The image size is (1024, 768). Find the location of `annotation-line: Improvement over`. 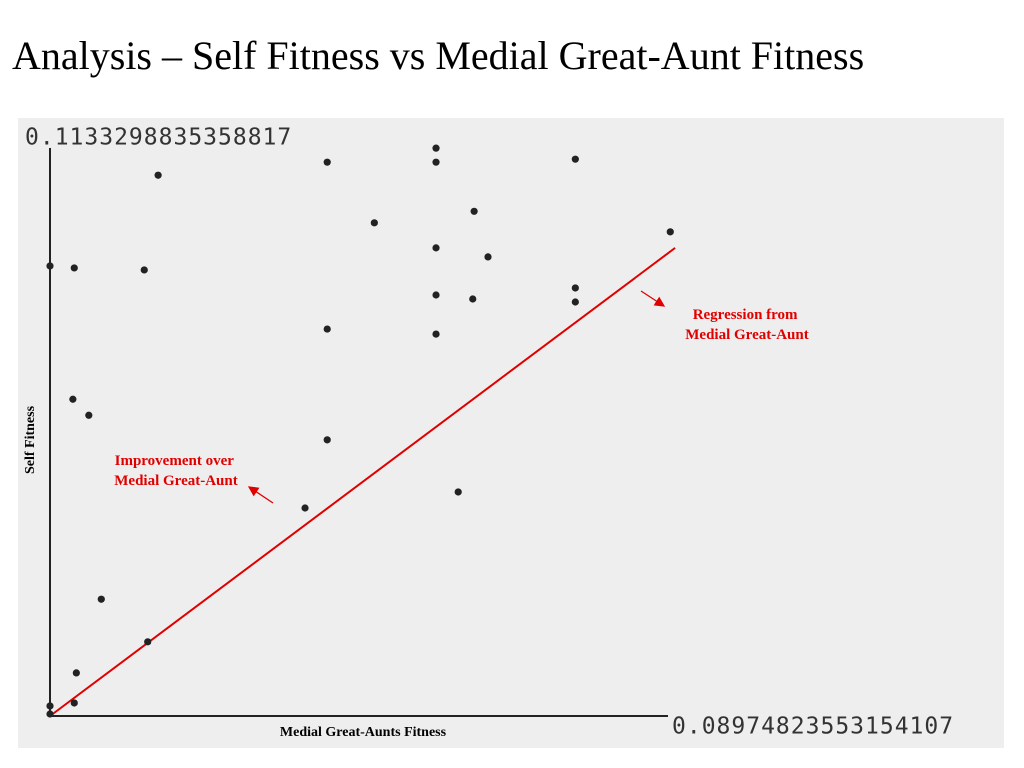

annotation-line: Improvement over is located at coordinates (175, 461).